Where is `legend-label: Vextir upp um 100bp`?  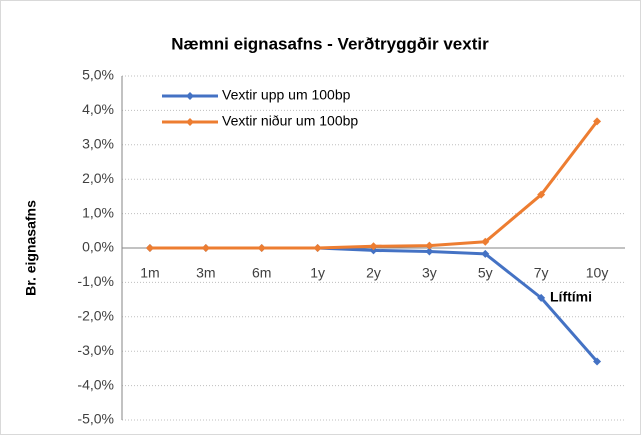 legend-label: Vextir upp um 100bp is located at coordinates (286, 95).